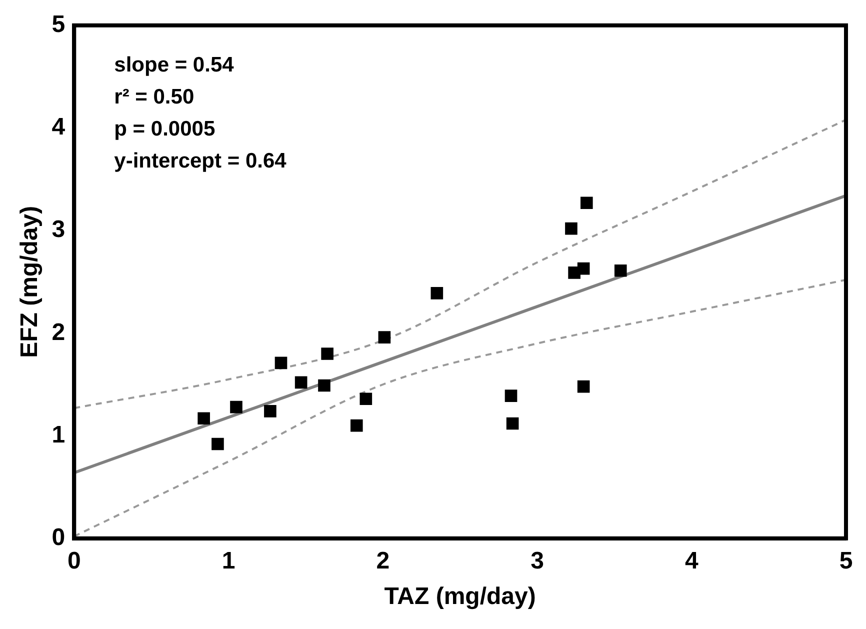 Image resolution: width=866 pixels, height=629 pixels. Describe the element at coordinates (229, 560) in the screenshot. I see `x-tick-label: 1` at that location.